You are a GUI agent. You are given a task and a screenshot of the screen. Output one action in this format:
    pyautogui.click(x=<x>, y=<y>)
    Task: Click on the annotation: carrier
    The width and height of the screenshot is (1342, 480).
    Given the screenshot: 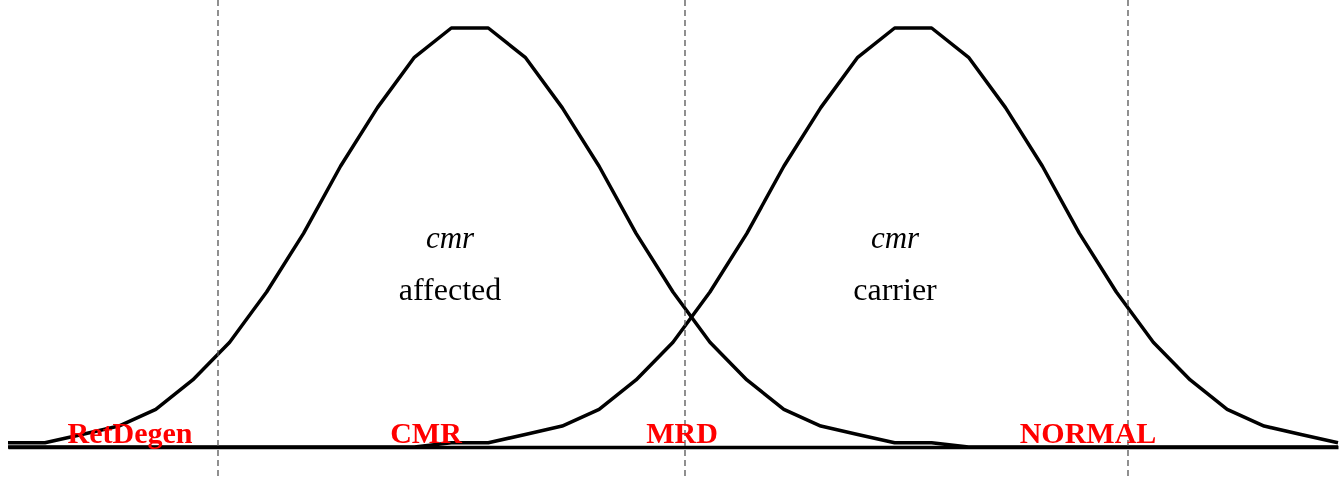 What is the action you would take?
    pyautogui.click(x=895, y=289)
    